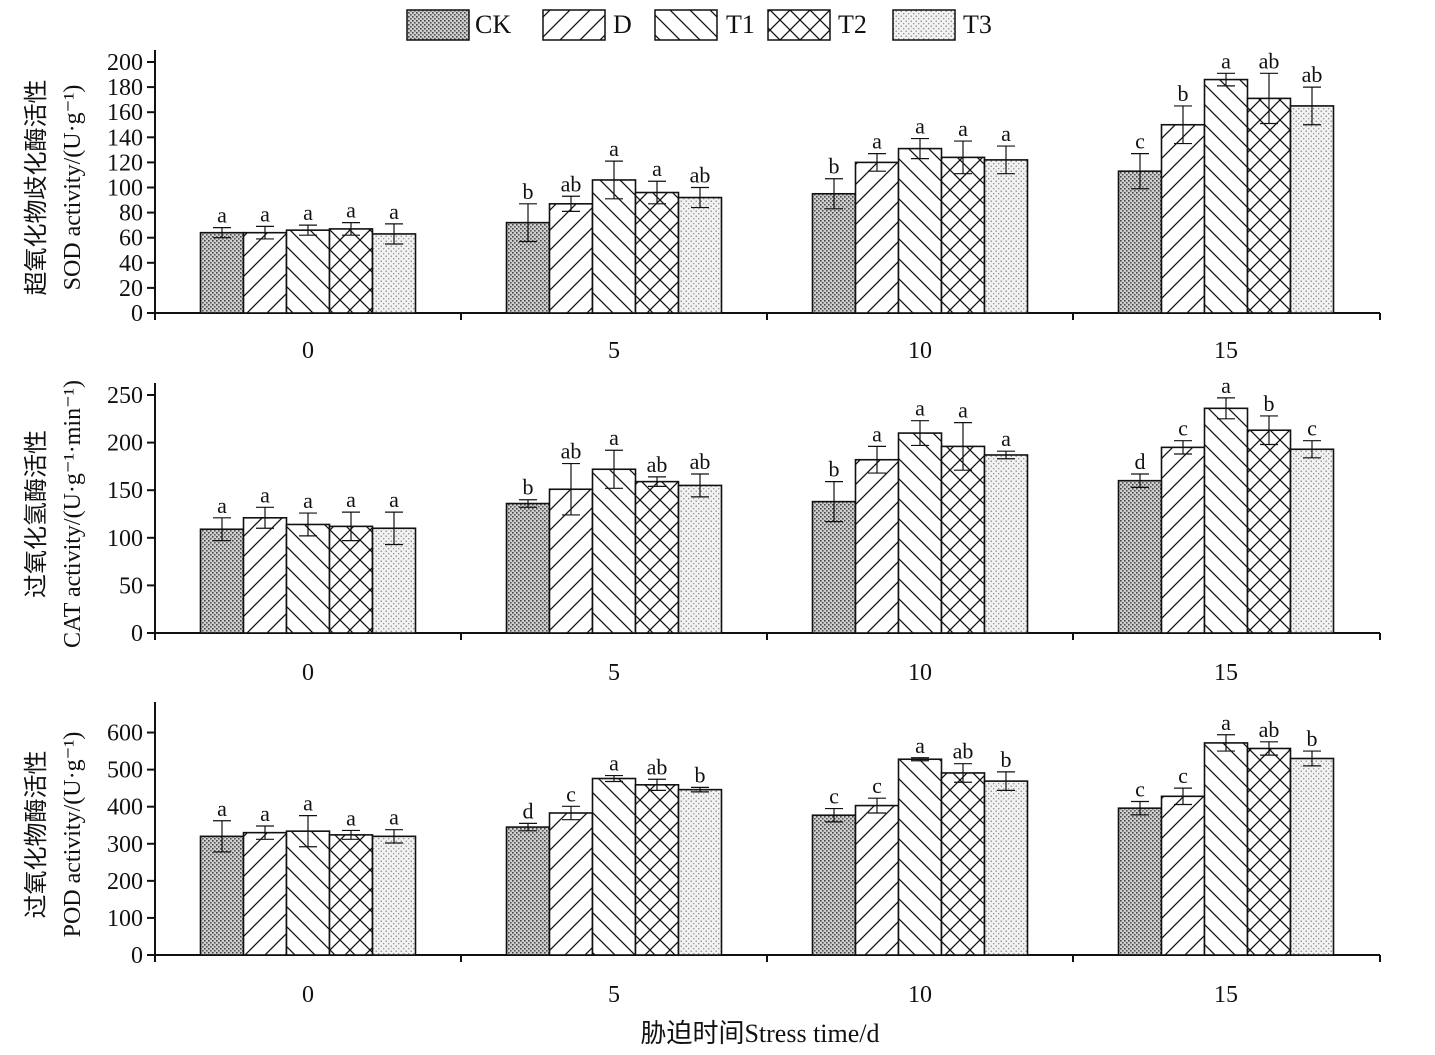  Describe the element at coordinates (125, 882) in the screenshot. I see `y-tick-label: 200` at that location.